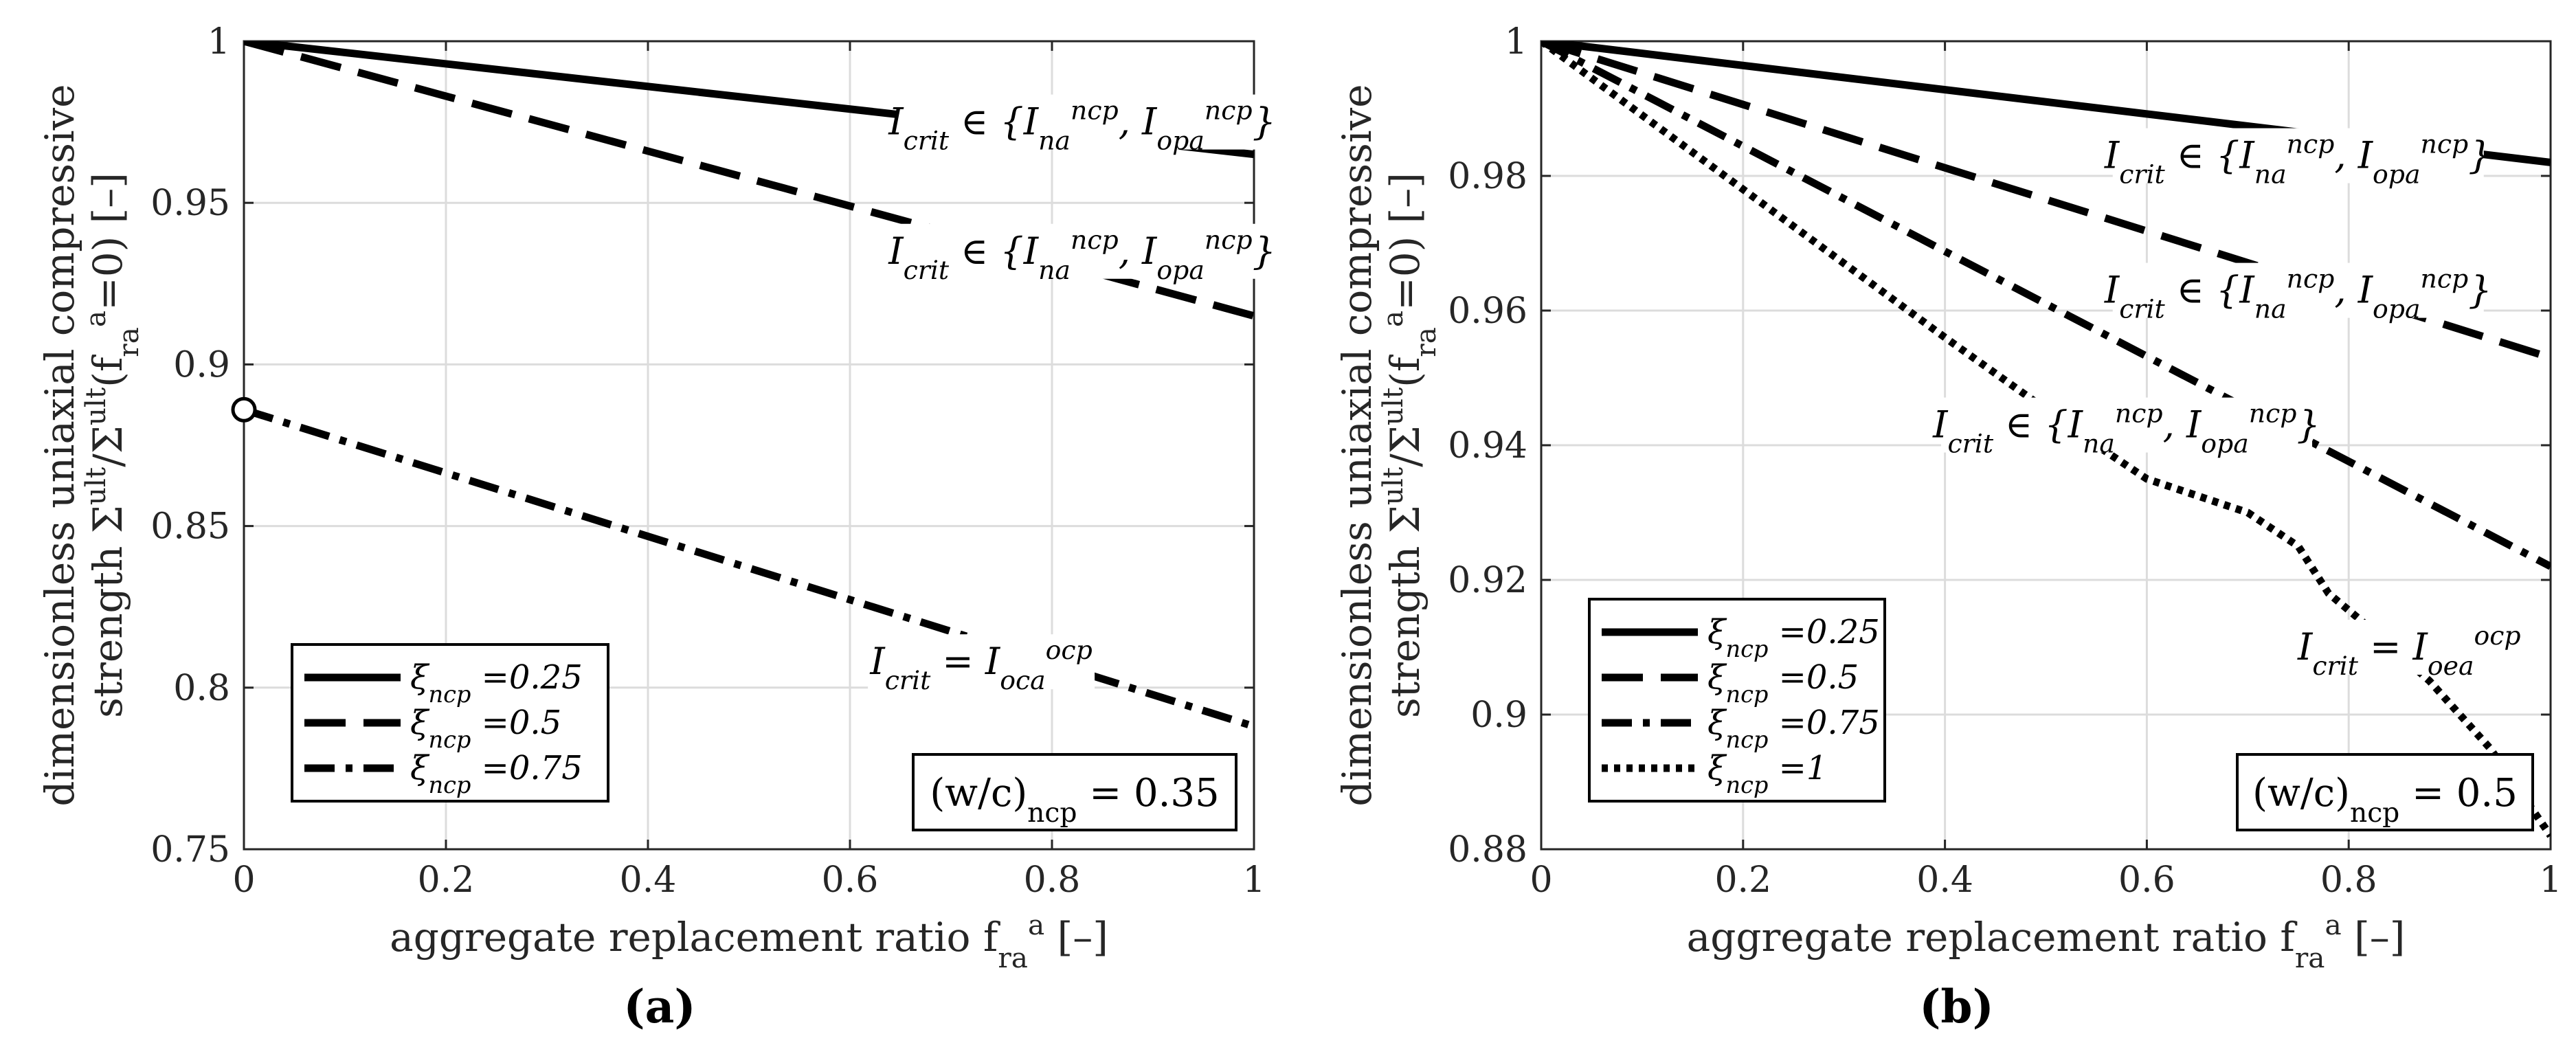 The width and height of the screenshot is (2576, 1054). Describe the element at coordinates (244, 409) in the screenshot. I see `series-start-marker` at that location.